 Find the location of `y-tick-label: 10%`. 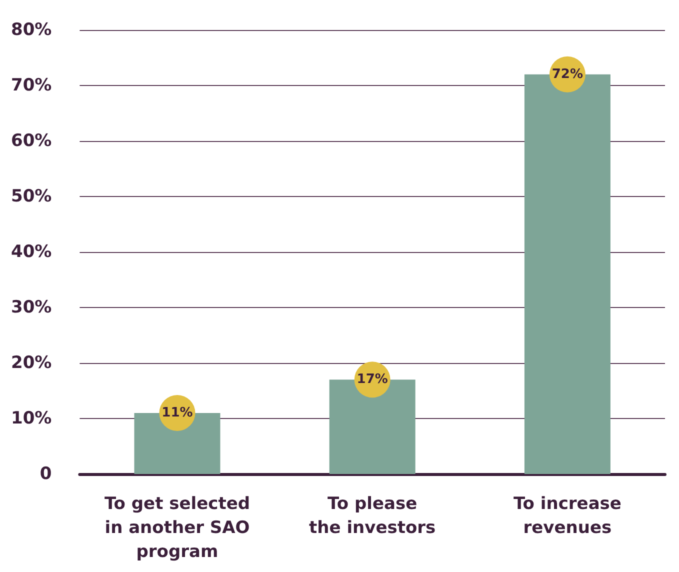

y-tick-label: 10% is located at coordinates (31, 418).